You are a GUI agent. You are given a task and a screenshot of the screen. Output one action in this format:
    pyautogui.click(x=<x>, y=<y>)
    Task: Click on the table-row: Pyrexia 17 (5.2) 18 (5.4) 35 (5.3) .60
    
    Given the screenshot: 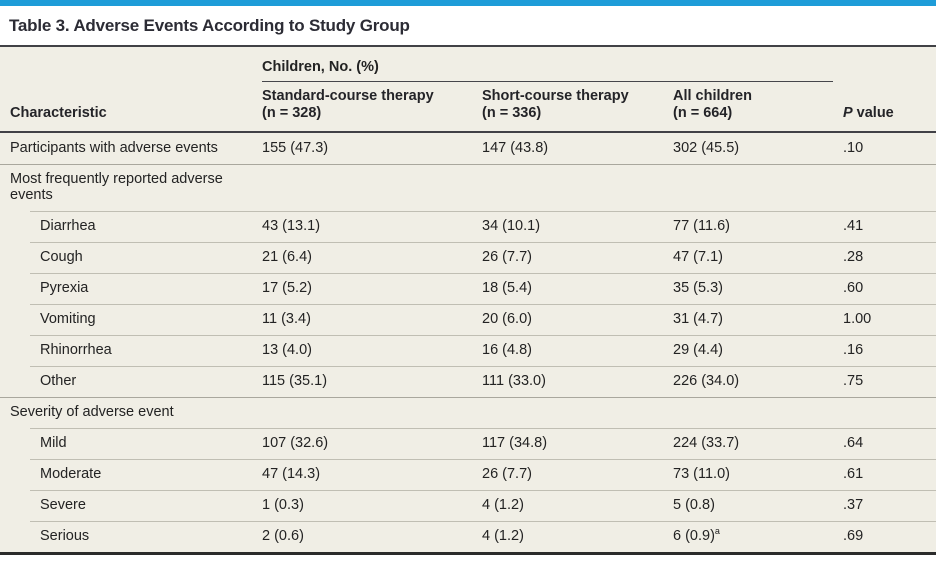 What is the action you would take?
    pyautogui.click(x=468, y=288)
    